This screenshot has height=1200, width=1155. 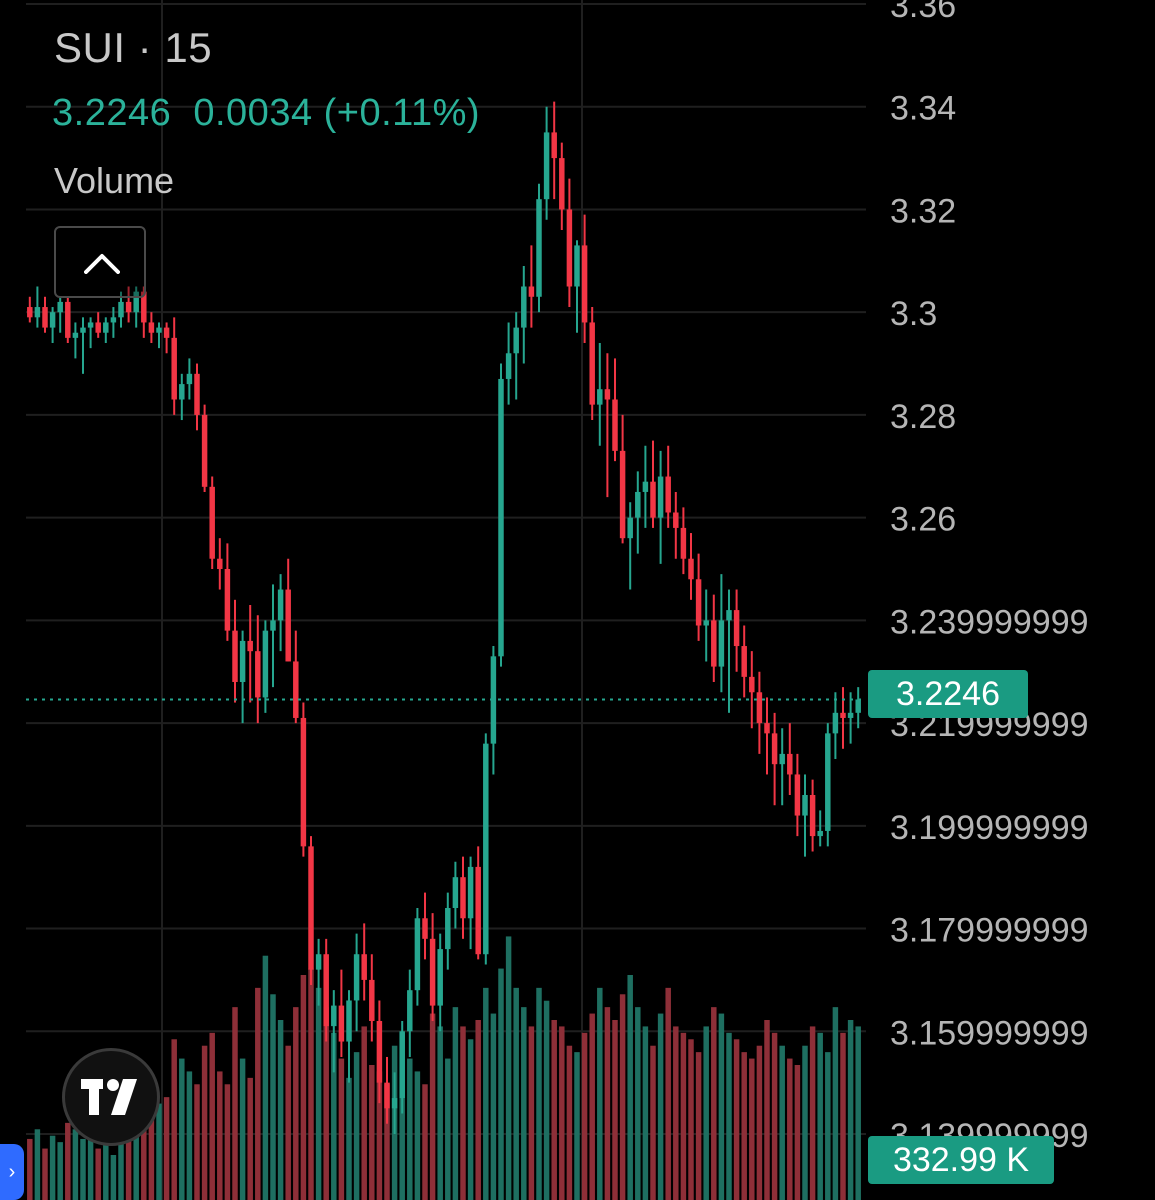 What do you see at coordinates (12, 1172) in the screenshot?
I see `chevron-right-icon: ›` at bounding box center [12, 1172].